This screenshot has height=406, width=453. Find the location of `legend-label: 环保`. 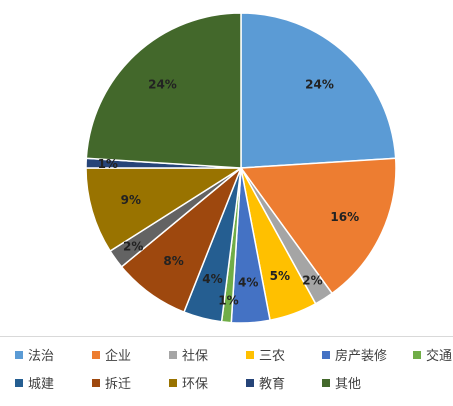

legend-label: 环保 is located at coordinates (195, 384).